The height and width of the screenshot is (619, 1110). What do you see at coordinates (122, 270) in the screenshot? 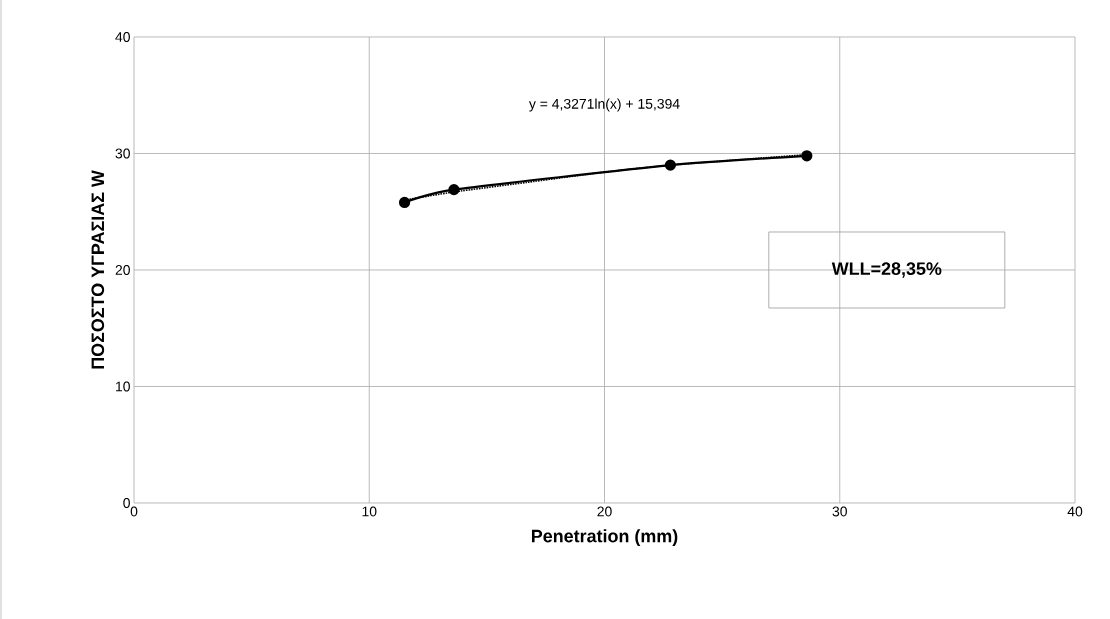
I see `y-tick-label: 20` at bounding box center [122, 270].